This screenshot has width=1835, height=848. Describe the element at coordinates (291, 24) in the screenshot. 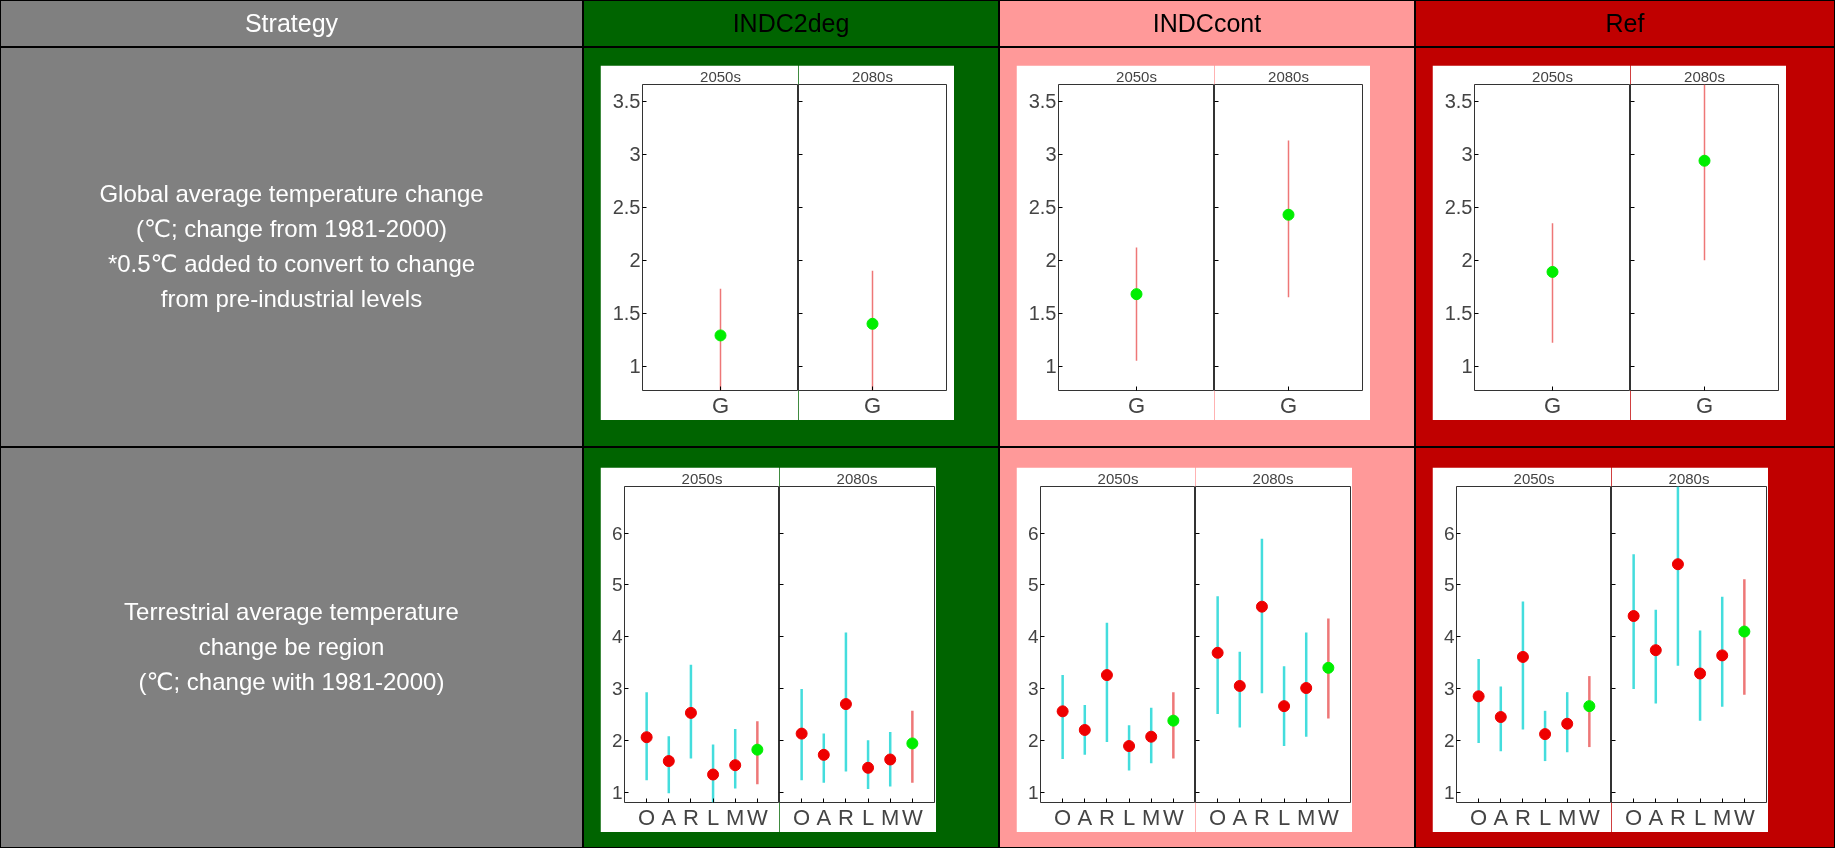

I see `text: Strategy` at that location.